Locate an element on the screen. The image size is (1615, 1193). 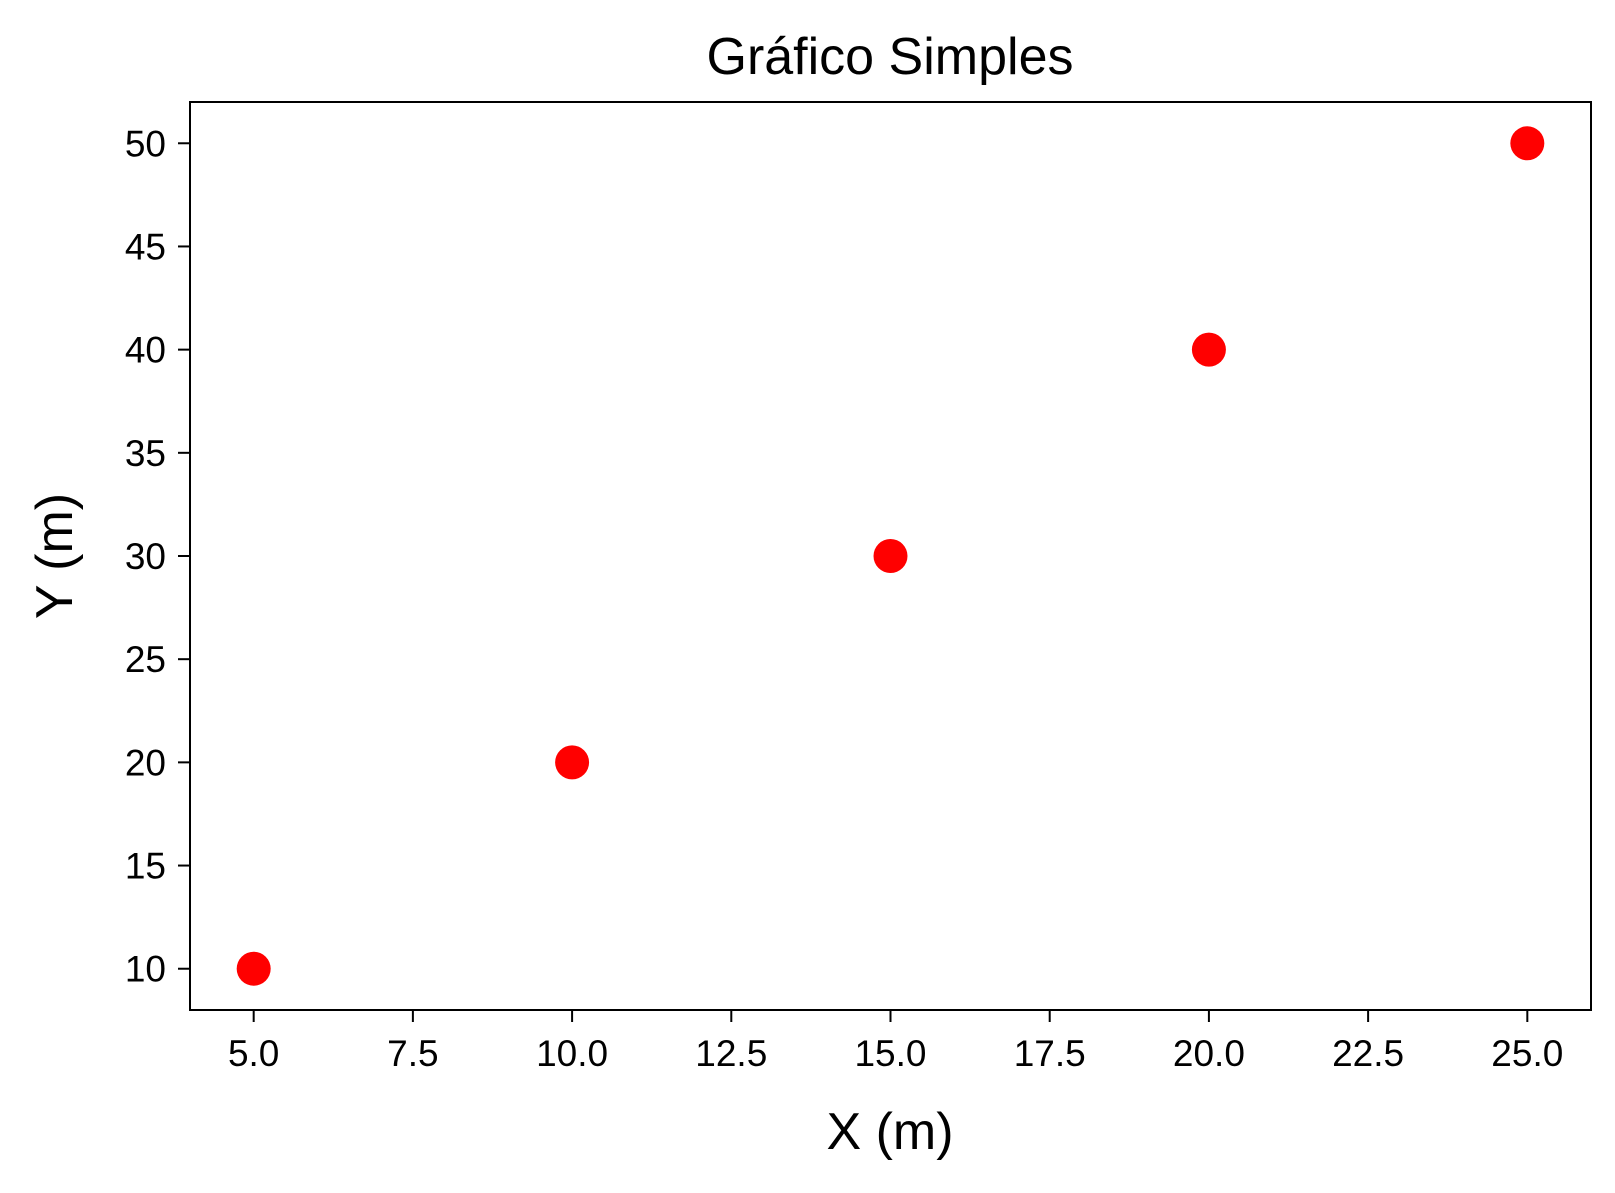
x-tick-label: 10.0 is located at coordinates (572, 1053).